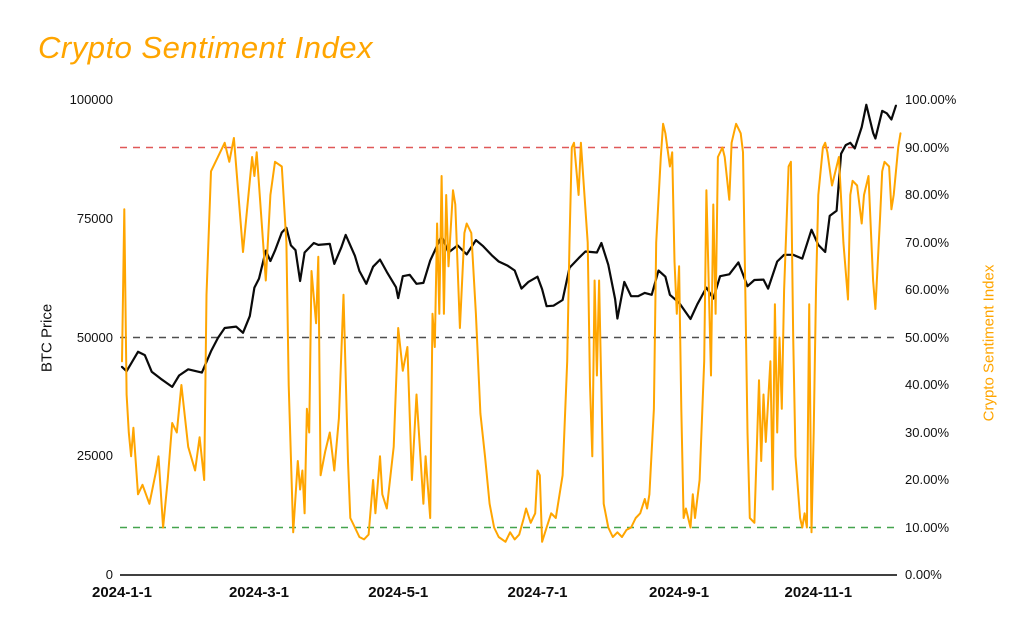 The height and width of the screenshot is (639, 1030). Describe the element at coordinates (927, 479) in the screenshot. I see `right-axis-tick: 20.00%` at that location.